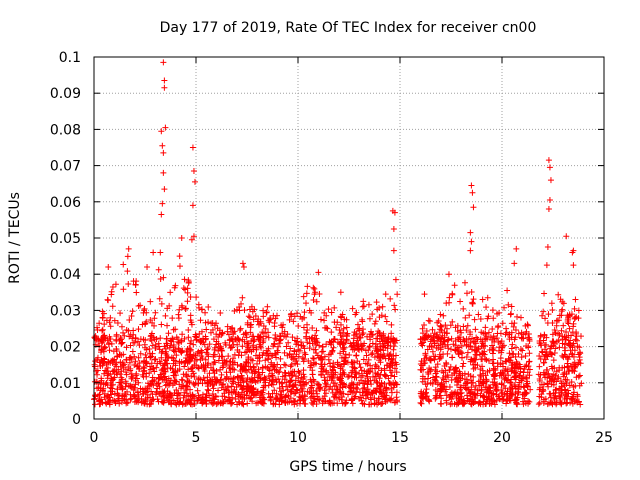  I want to click on x-axis-label: GPS time / hours, so click(347, 467).